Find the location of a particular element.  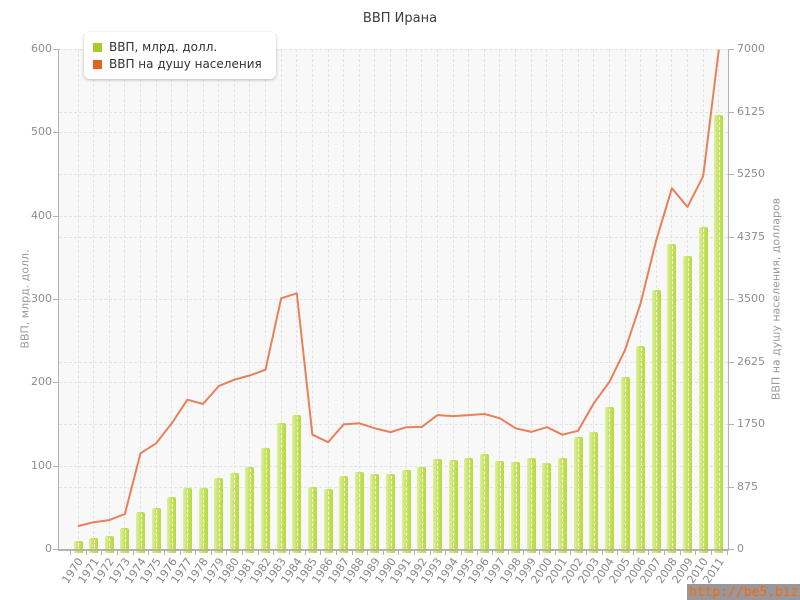

gdp-bar-2006 is located at coordinates (641, 449).